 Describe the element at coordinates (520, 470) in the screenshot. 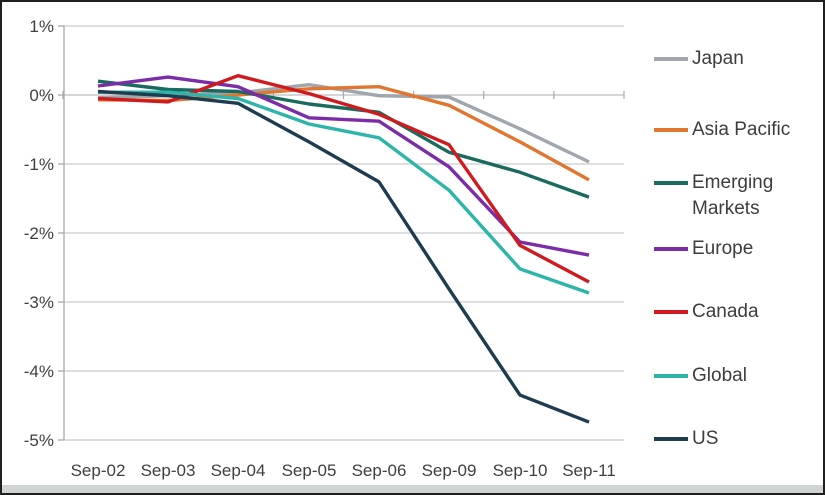

I see `x-axis-label: Sep-10` at that location.